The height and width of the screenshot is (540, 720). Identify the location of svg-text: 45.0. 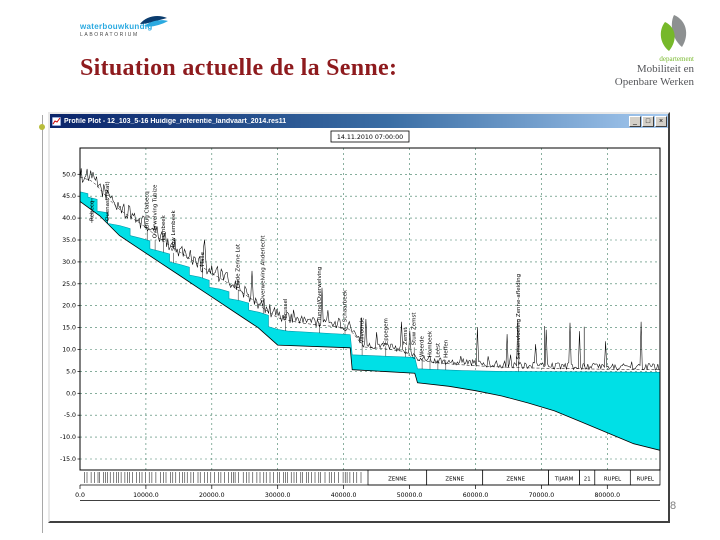
(69, 196).